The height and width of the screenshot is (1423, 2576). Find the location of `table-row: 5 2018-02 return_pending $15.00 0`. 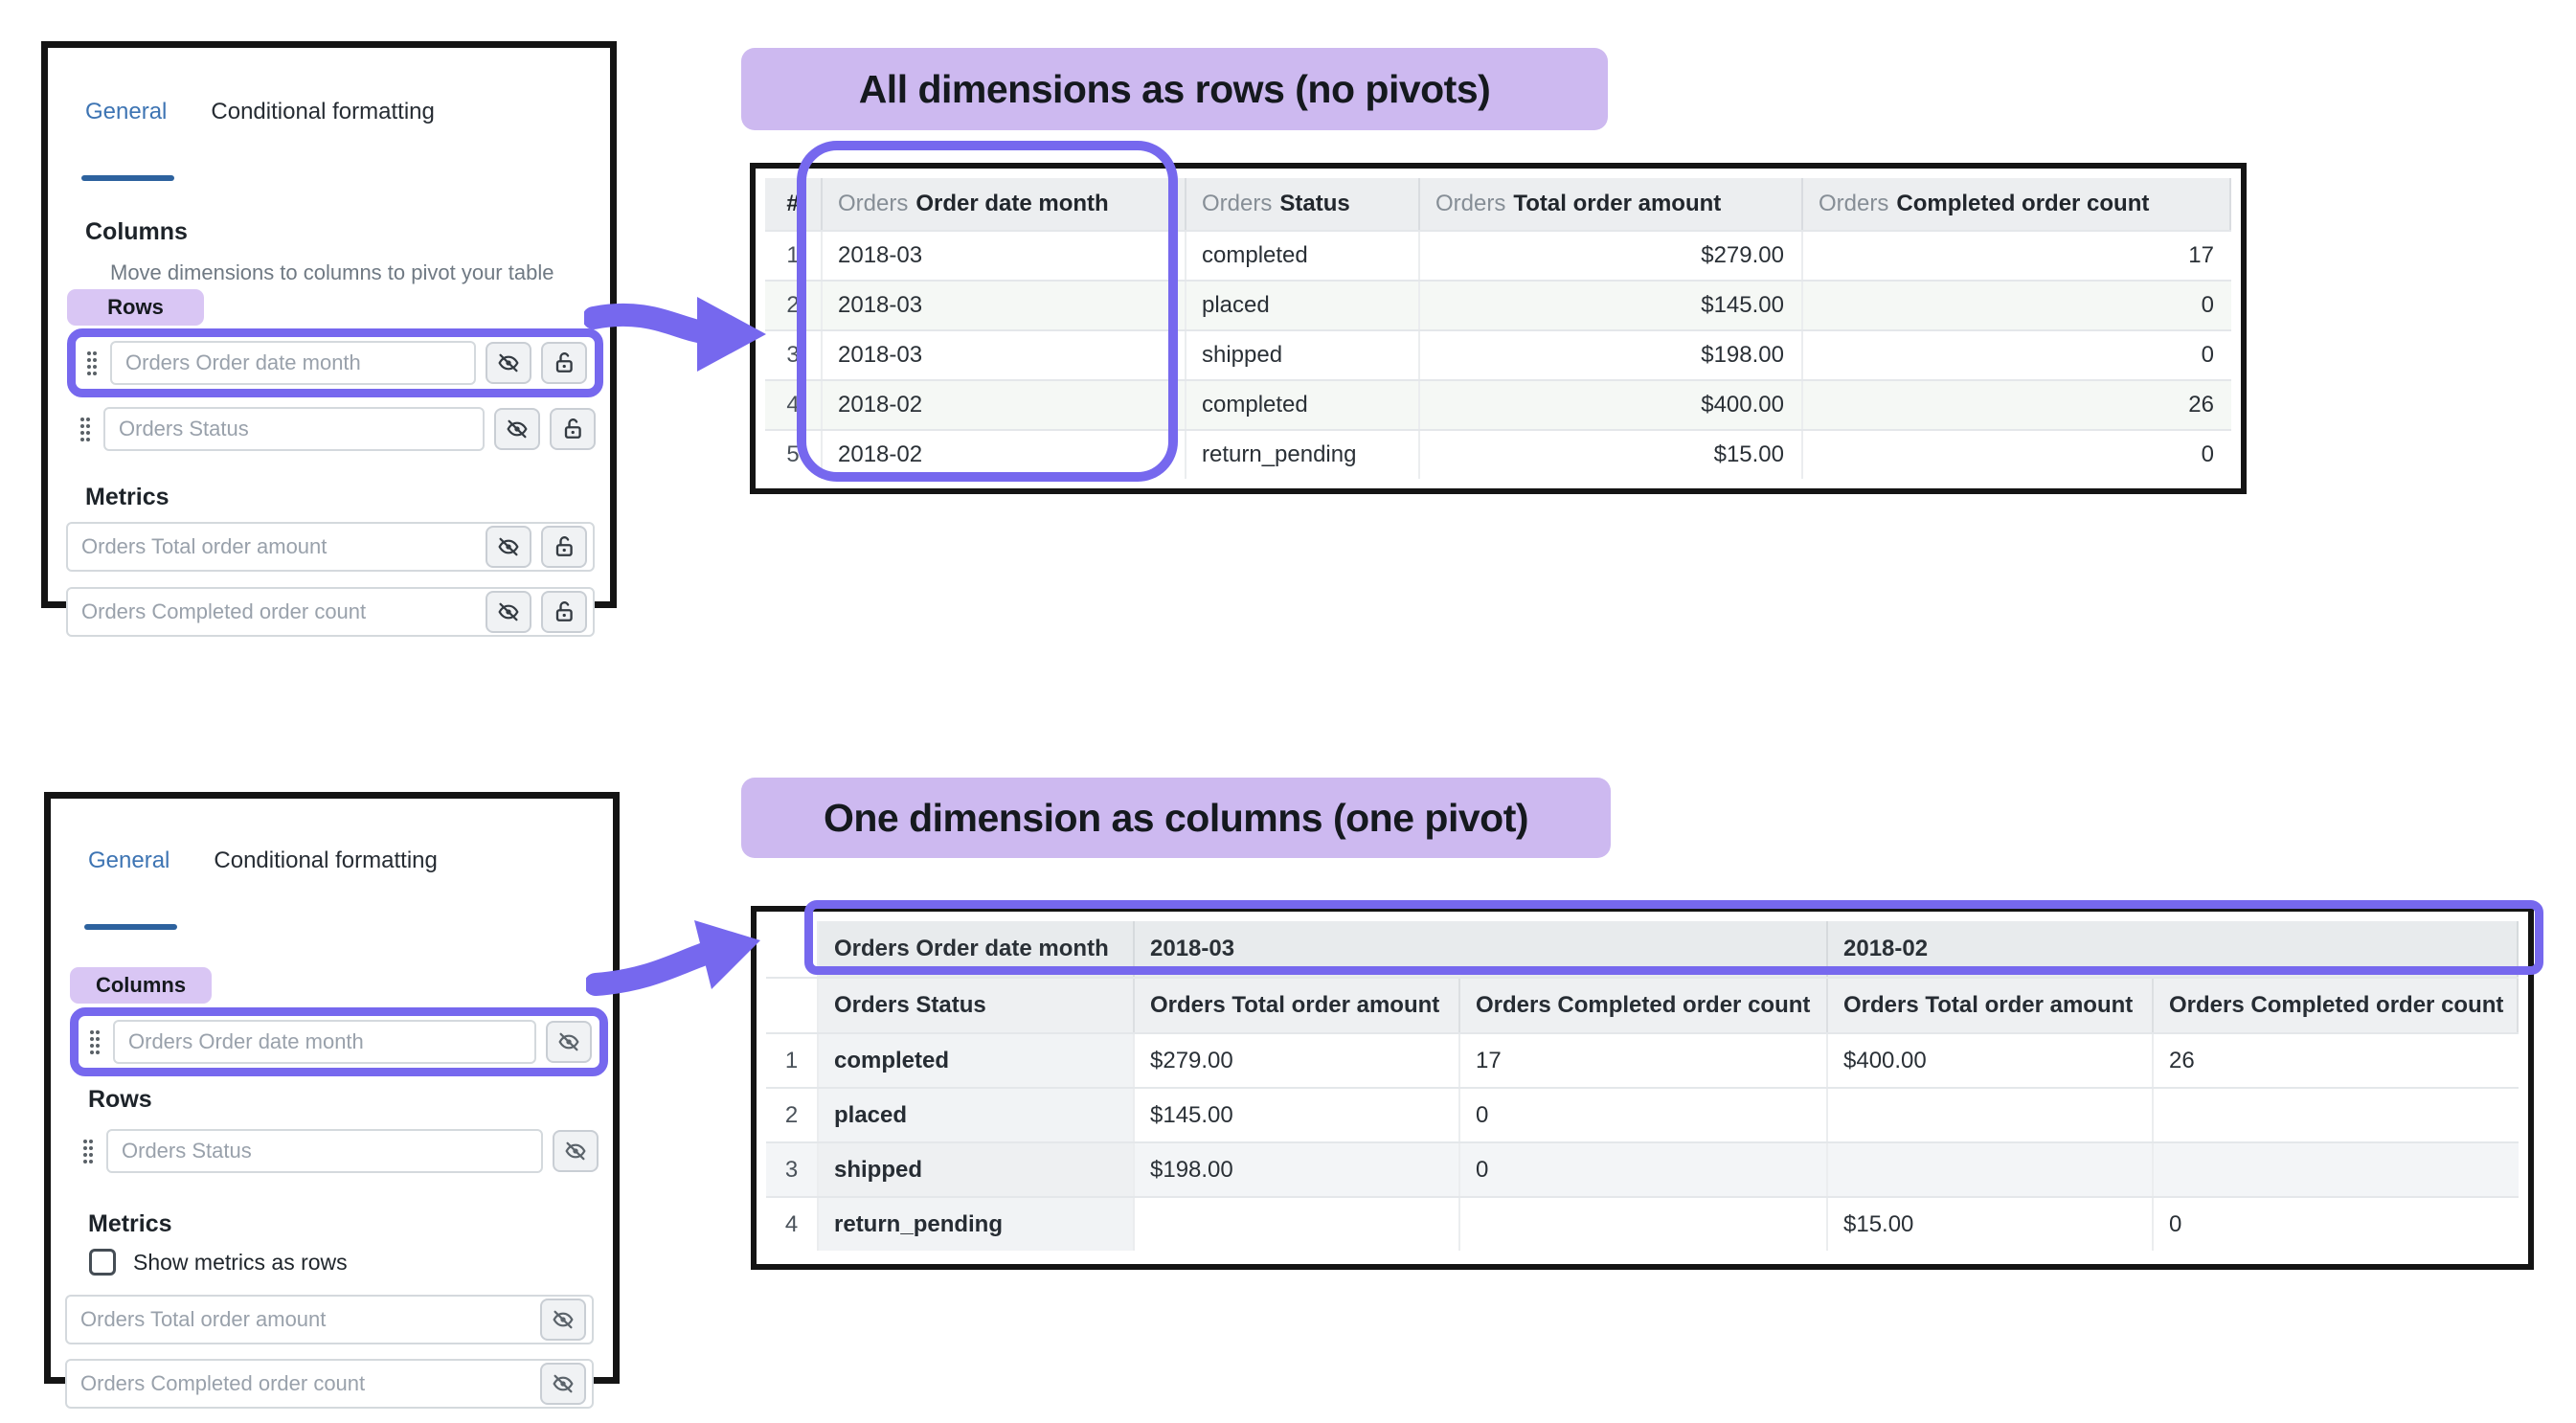

table-row: 5 2018-02 return_pending $15.00 0 is located at coordinates (1498, 454).